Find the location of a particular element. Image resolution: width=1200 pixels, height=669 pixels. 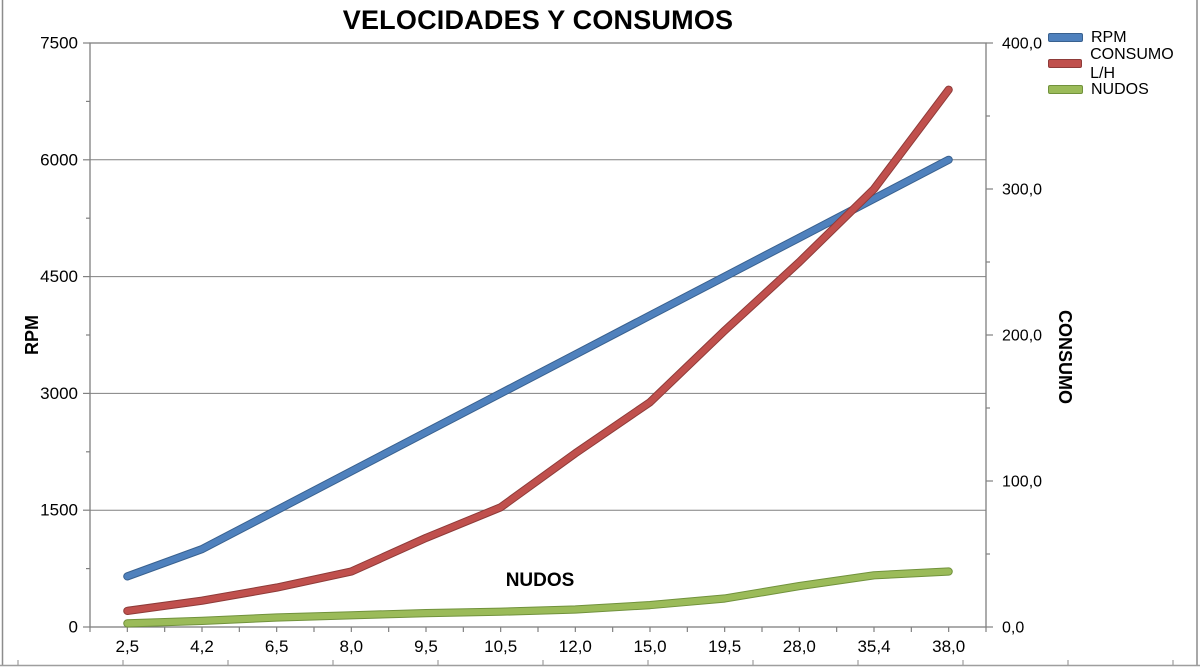

legend-item-nudos: NUDOS is located at coordinates (1124, 89).